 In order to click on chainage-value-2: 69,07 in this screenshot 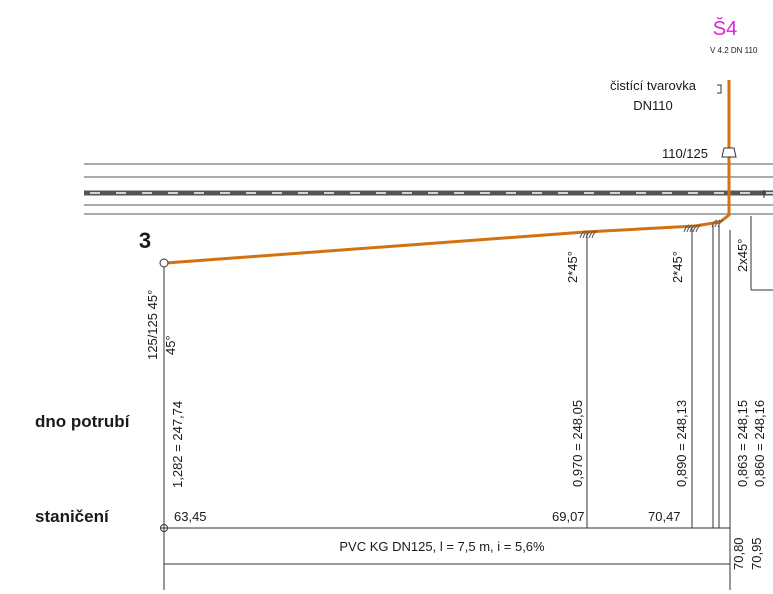, I will do `click(568, 516)`.